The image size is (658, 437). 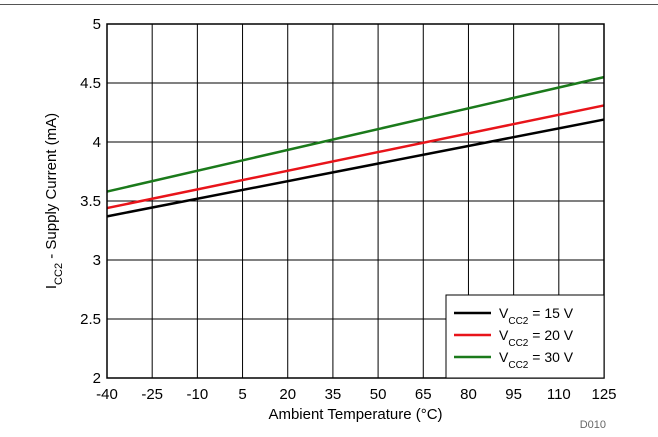 What do you see at coordinates (355, 414) in the screenshot?
I see `x-axis-title: Ambient Temperature (°C)` at bounding box center [355, 414].